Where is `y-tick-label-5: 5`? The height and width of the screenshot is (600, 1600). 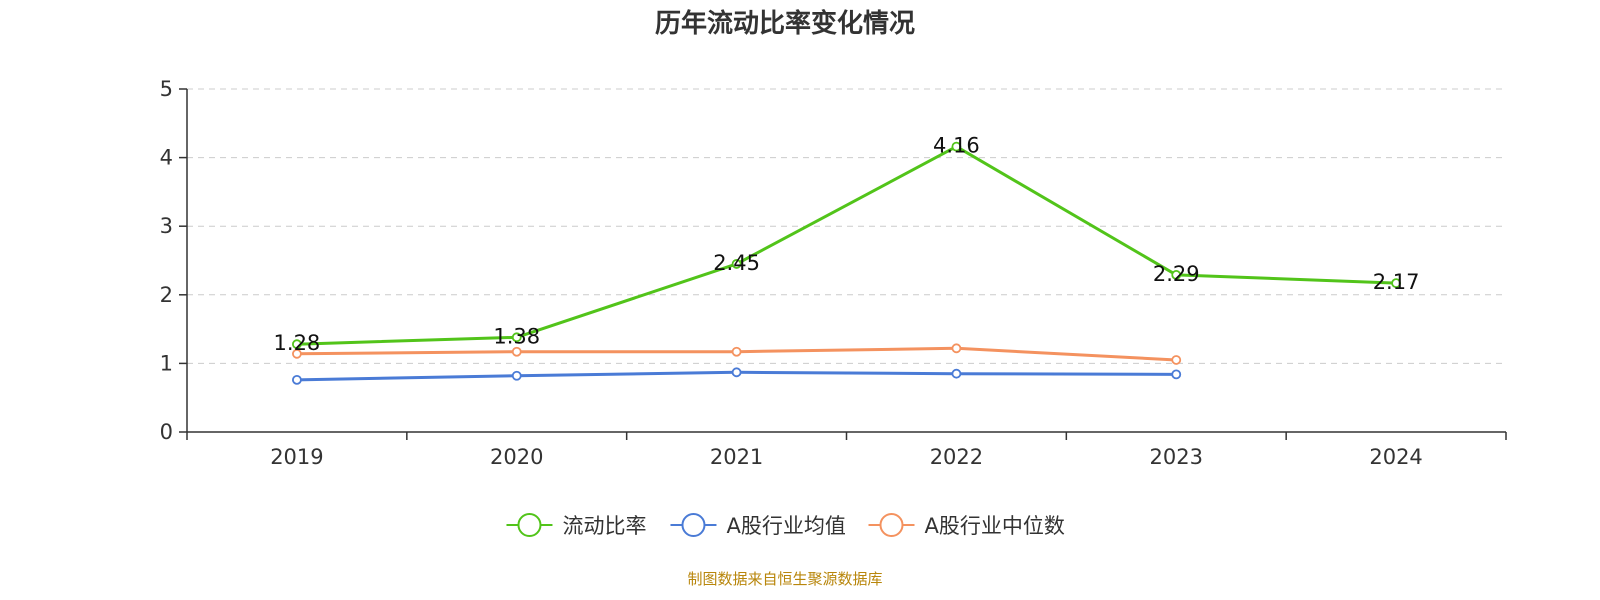
y-tick-label-5: 5 is located at coordinates (166, 89).